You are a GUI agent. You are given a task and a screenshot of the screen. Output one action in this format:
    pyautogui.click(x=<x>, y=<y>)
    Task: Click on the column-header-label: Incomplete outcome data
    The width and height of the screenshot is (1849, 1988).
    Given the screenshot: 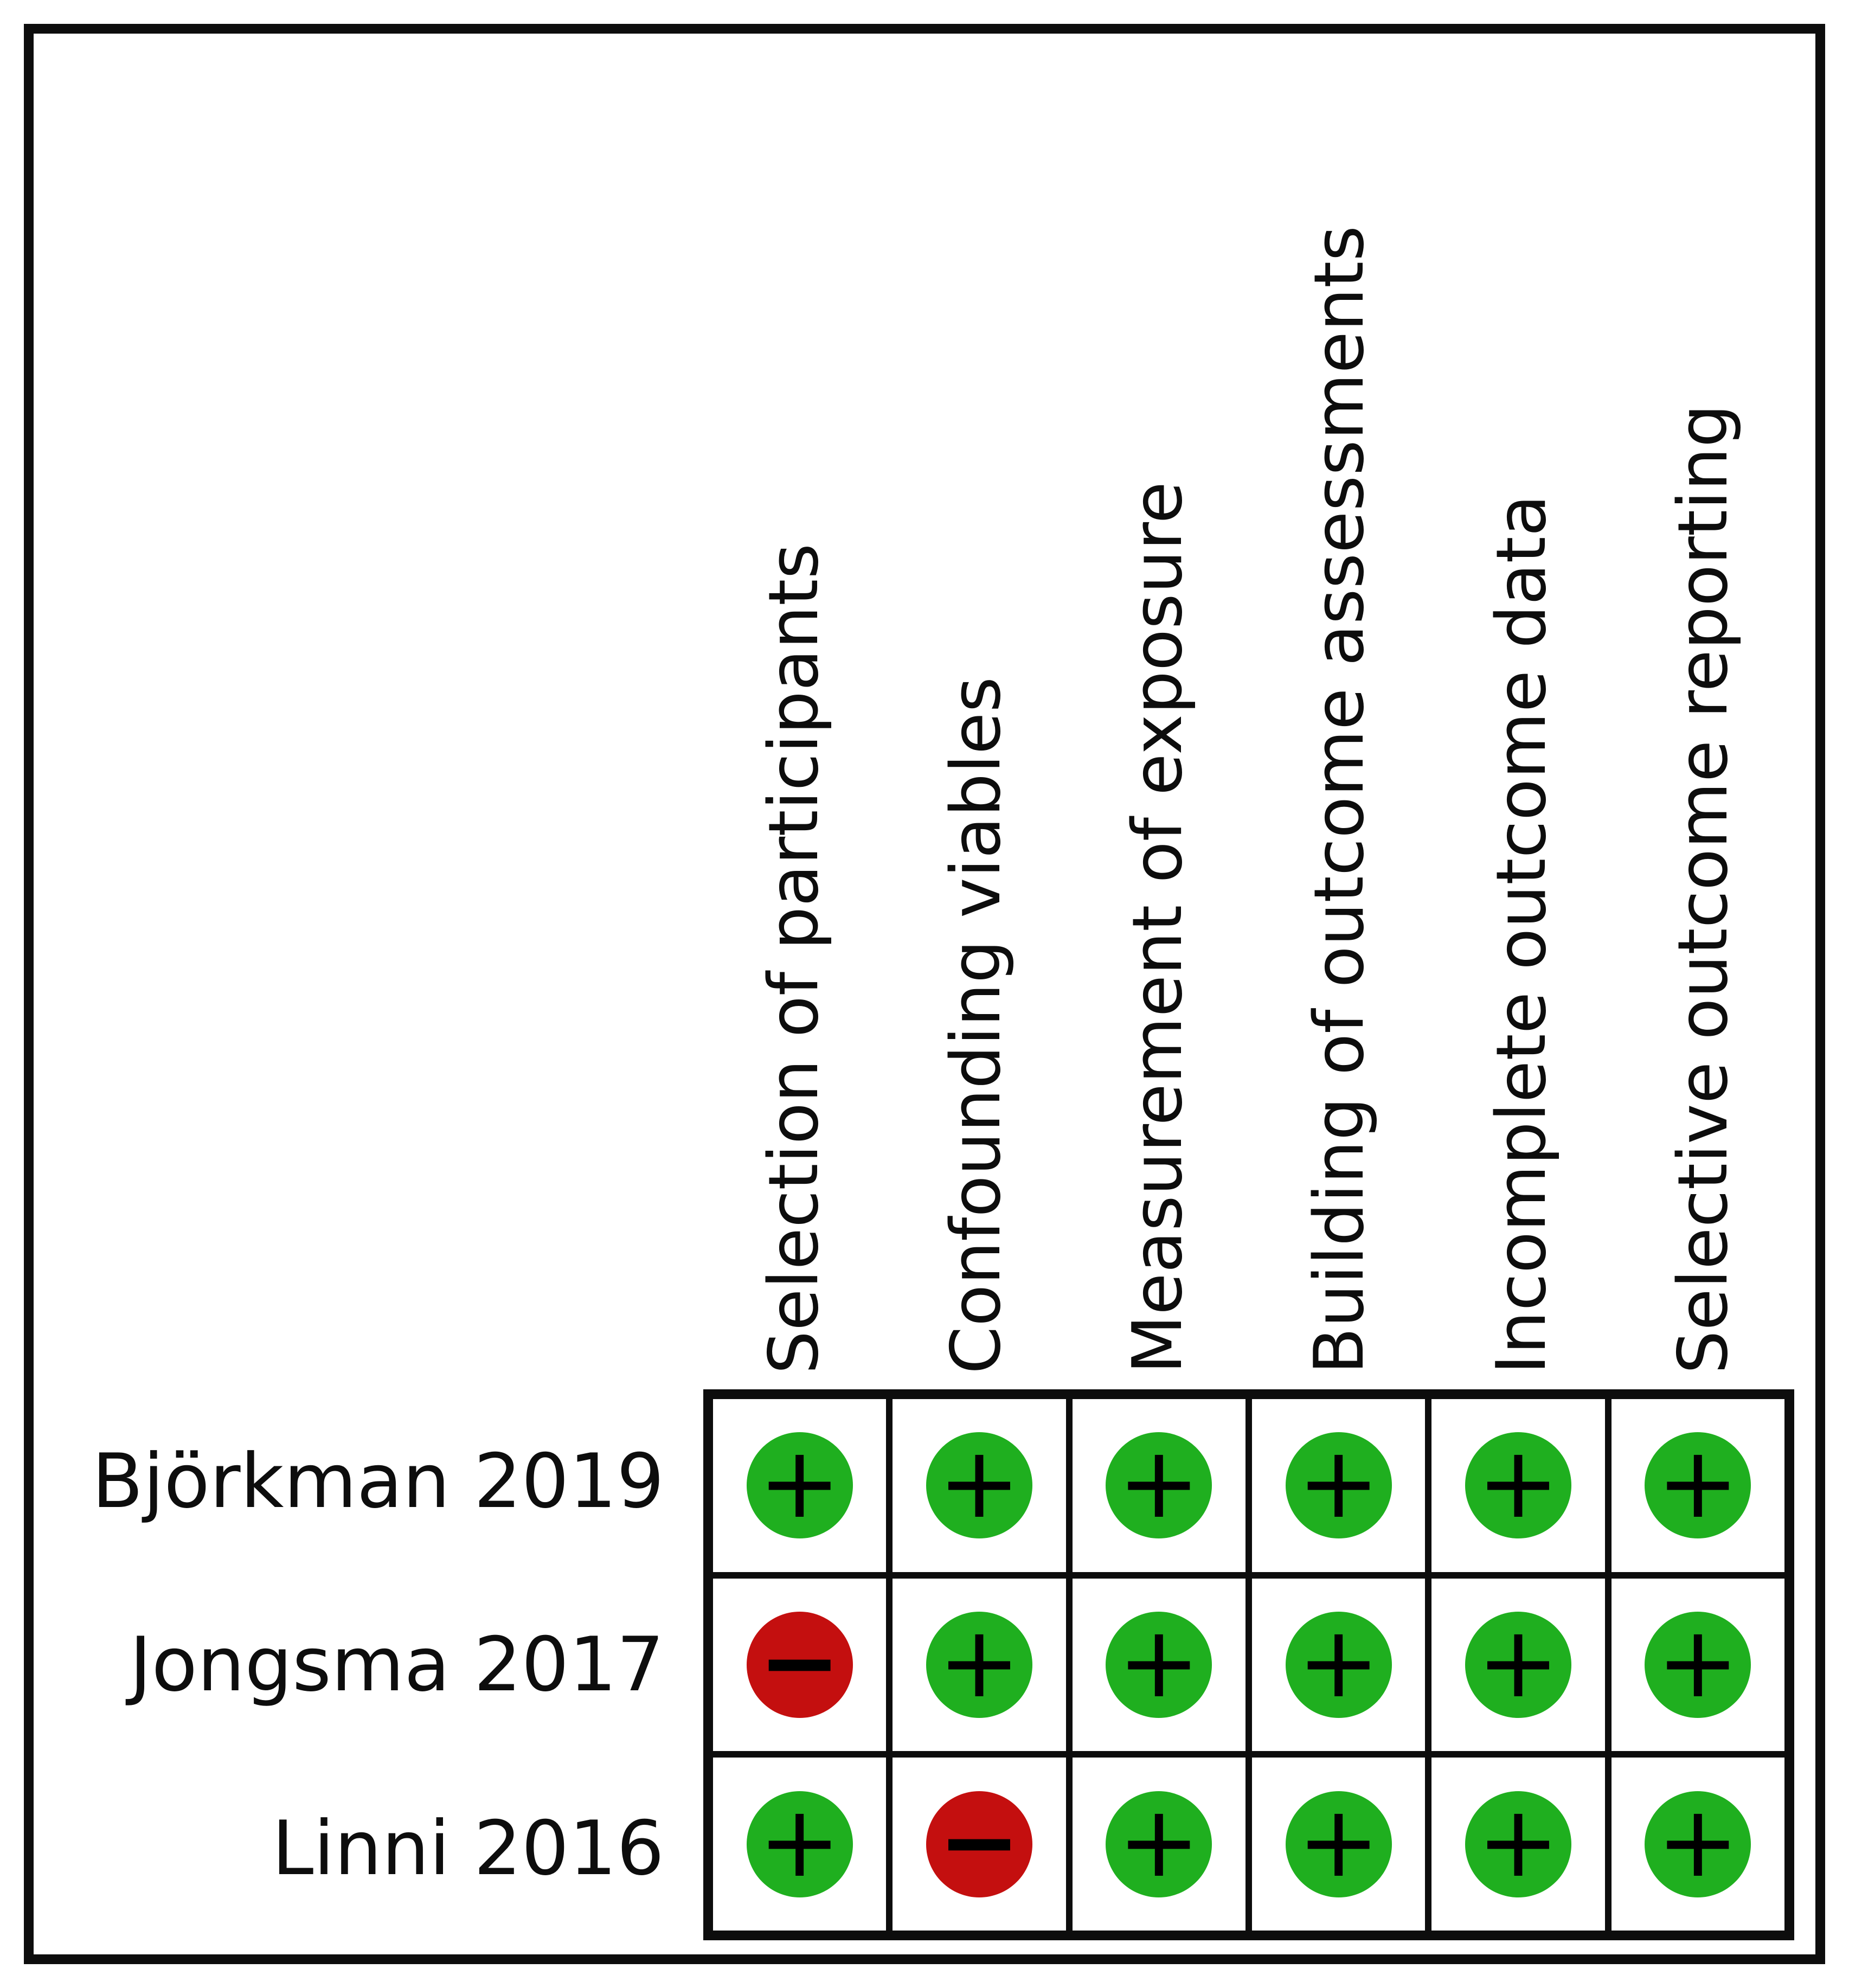 What is the action you would take?
    pyautogui.click(x=1521, y=934)
    